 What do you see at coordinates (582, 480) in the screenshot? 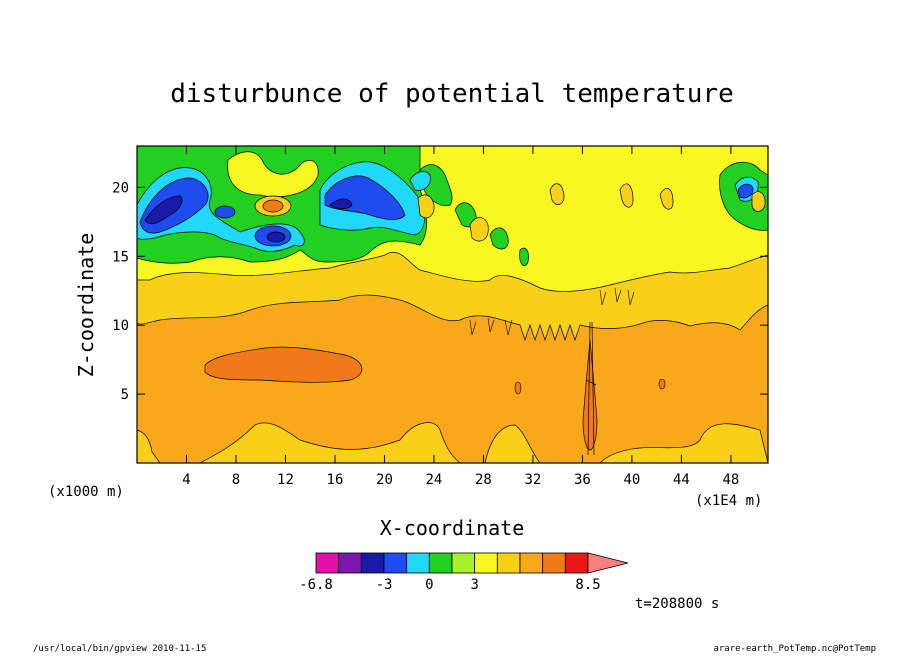
I see `x-tick-label: 36` at bounding box center [582, 480].